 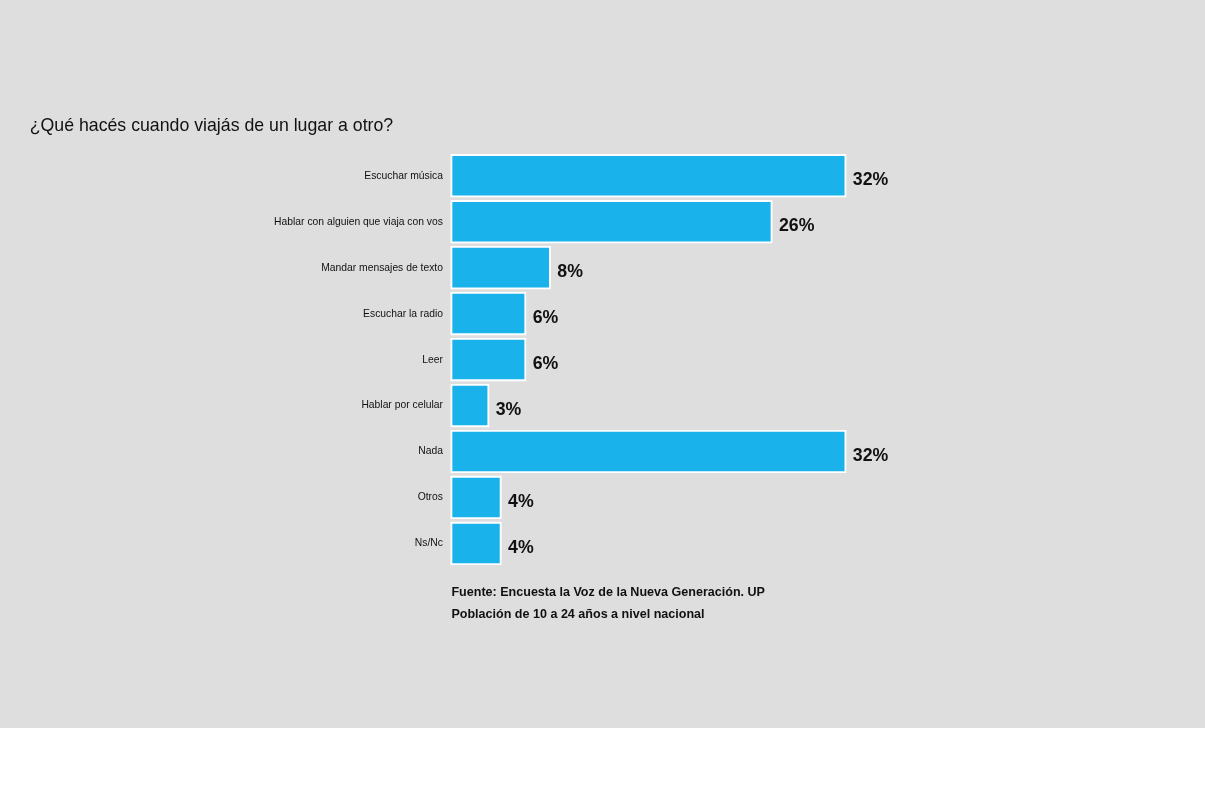 I want to click on source-note: Fuente: Encuesta la Voz de la Nueva Generación. UP, so click(x=608, y=591).